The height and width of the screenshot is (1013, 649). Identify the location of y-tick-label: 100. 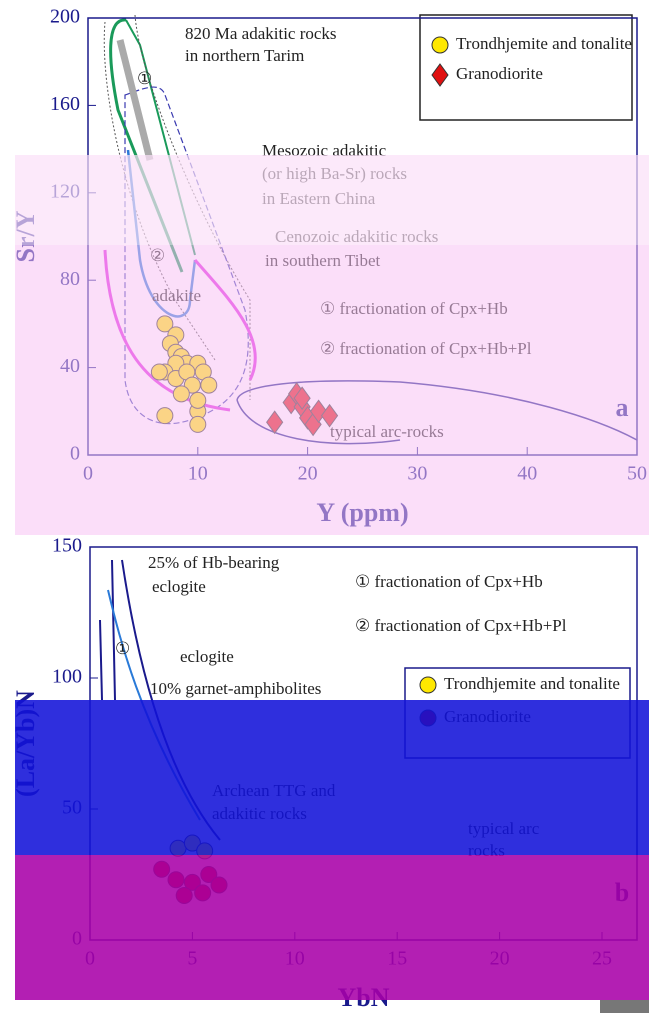
(67, 677).